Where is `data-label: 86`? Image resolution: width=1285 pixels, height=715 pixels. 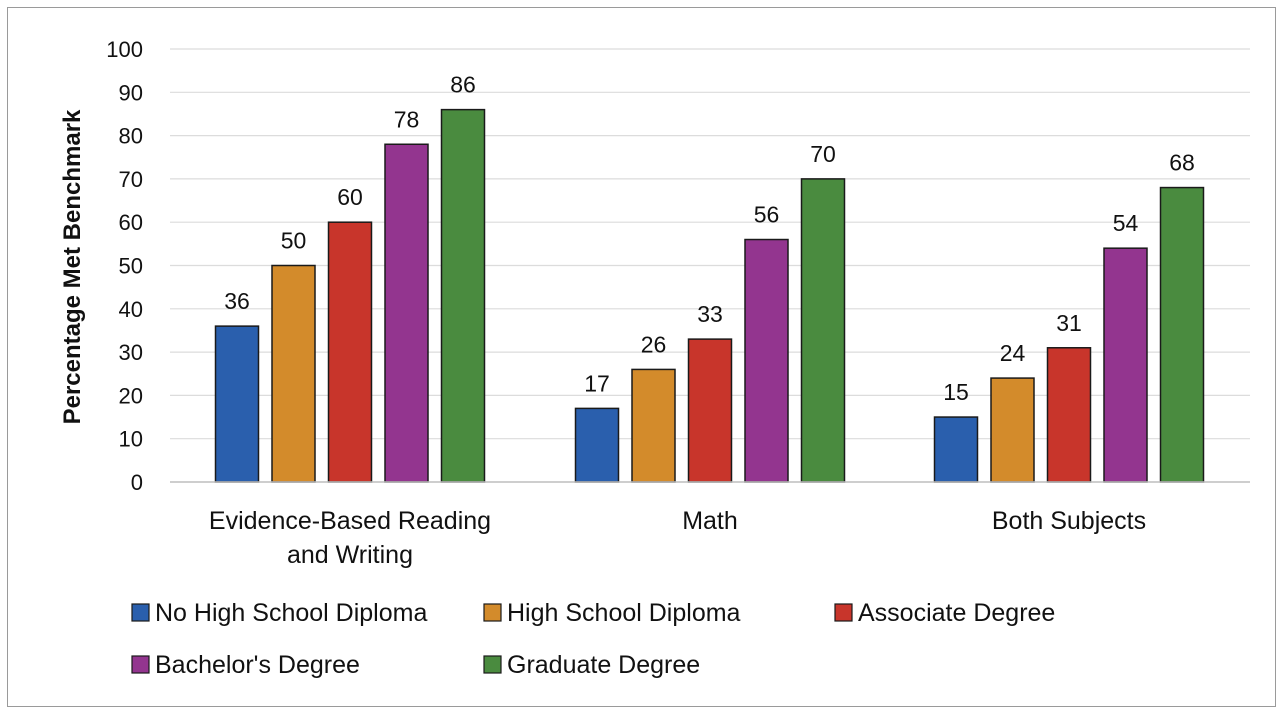 data-label: 86 is located at coordinates (463, 85).